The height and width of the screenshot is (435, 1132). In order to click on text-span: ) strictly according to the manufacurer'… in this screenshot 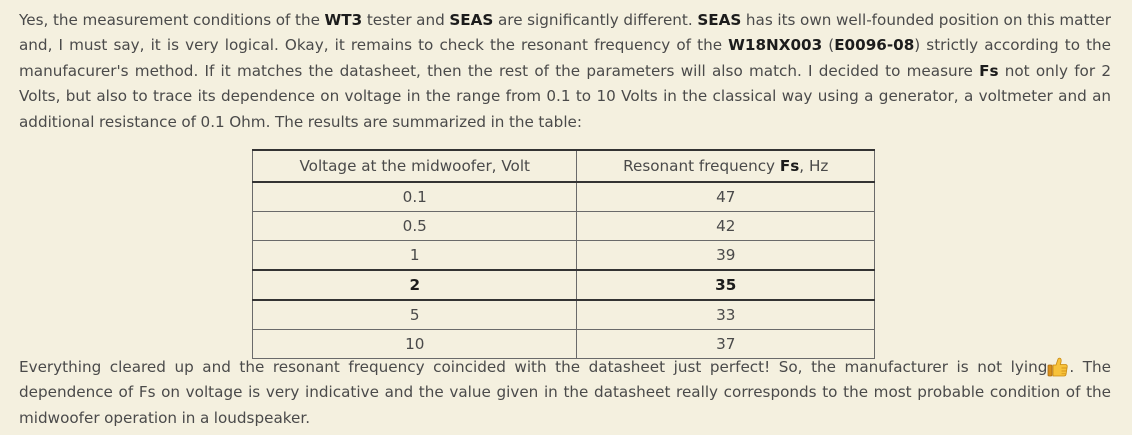, I will do `click(565, 58)`.